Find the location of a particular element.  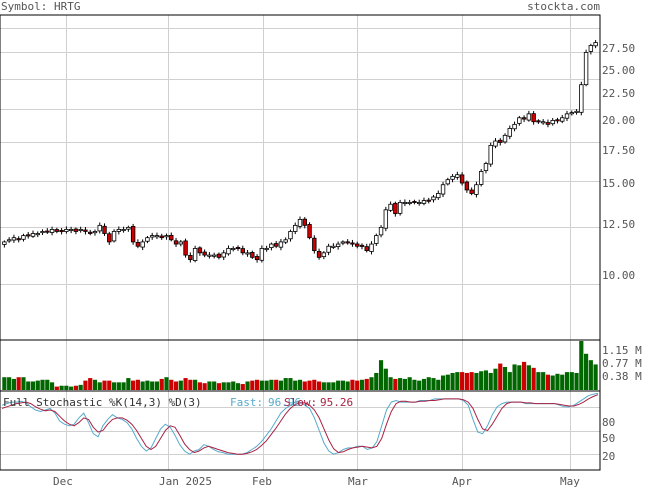

y-tick-label: 25.00 is located at coordinates (619, 70).